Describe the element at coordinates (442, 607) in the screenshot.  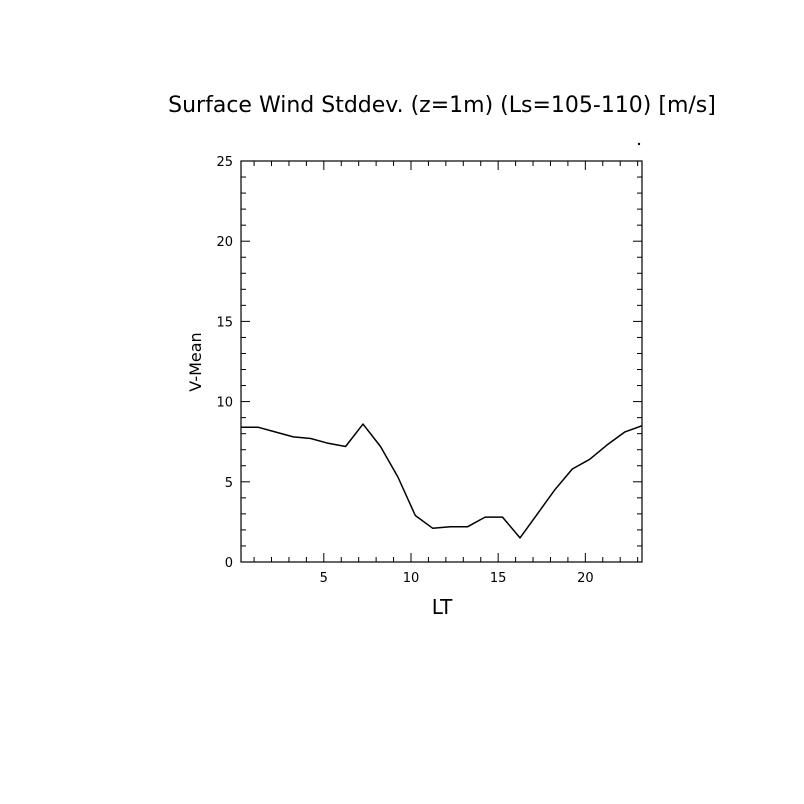
I see `x-axis-label: LT` at that location.